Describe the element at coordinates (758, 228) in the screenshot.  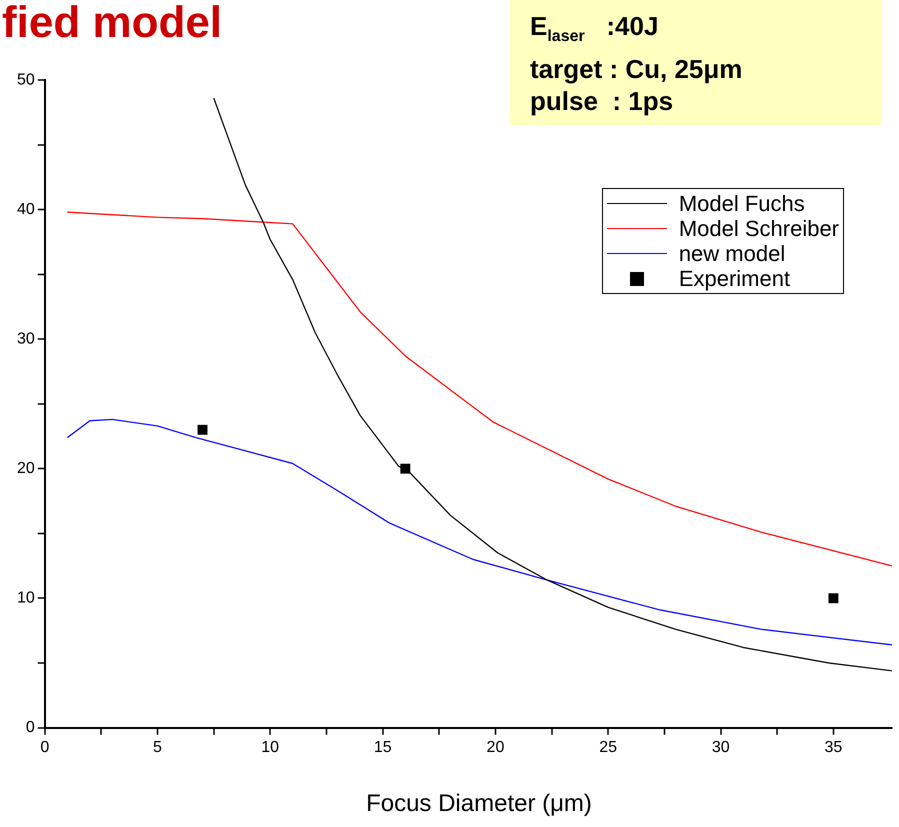
I see `legend-label: Model Schreiber` at that location.